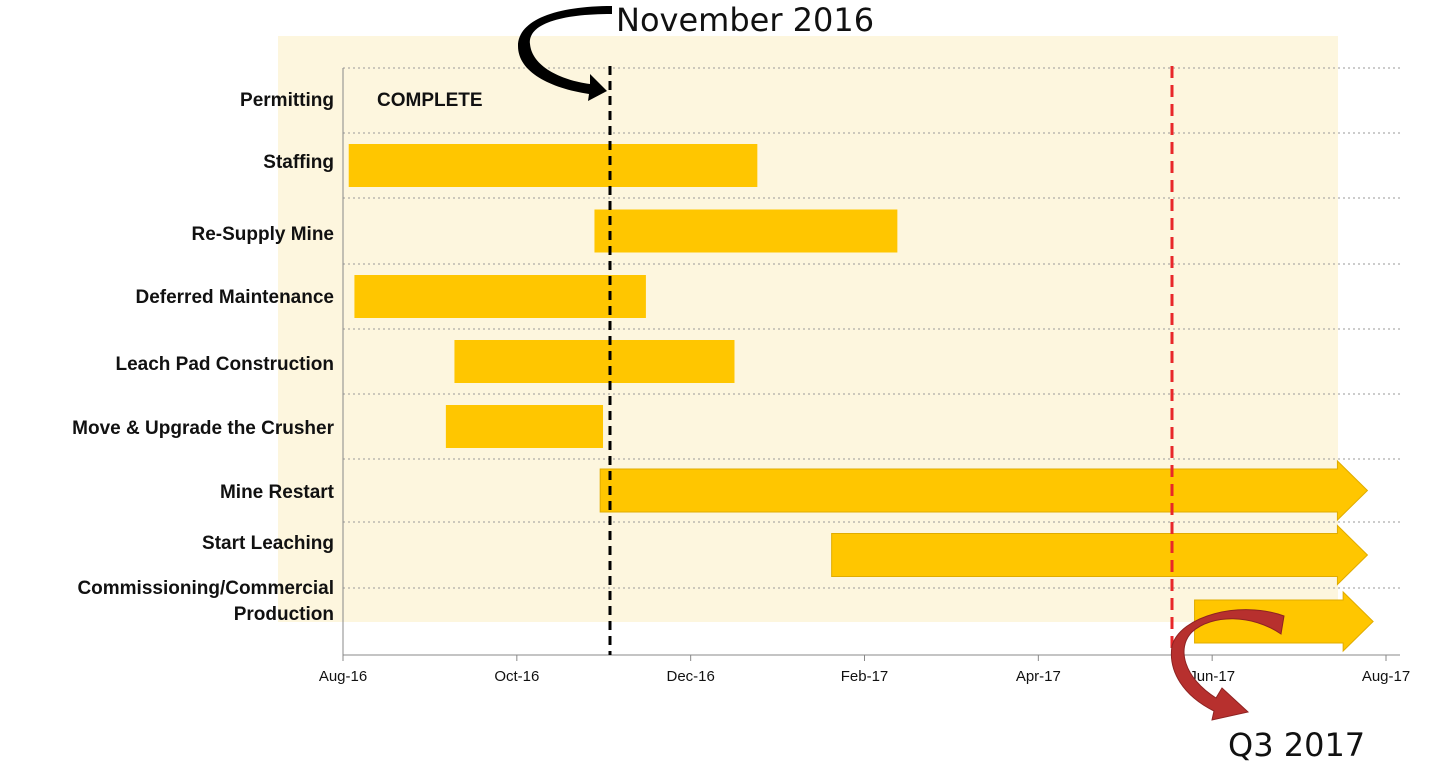 This screenshot has height=772, width=1441. Describe the element at coordinates (516, 676) in the screenshot. I see `x-tick-label: Oct-16` at that location.